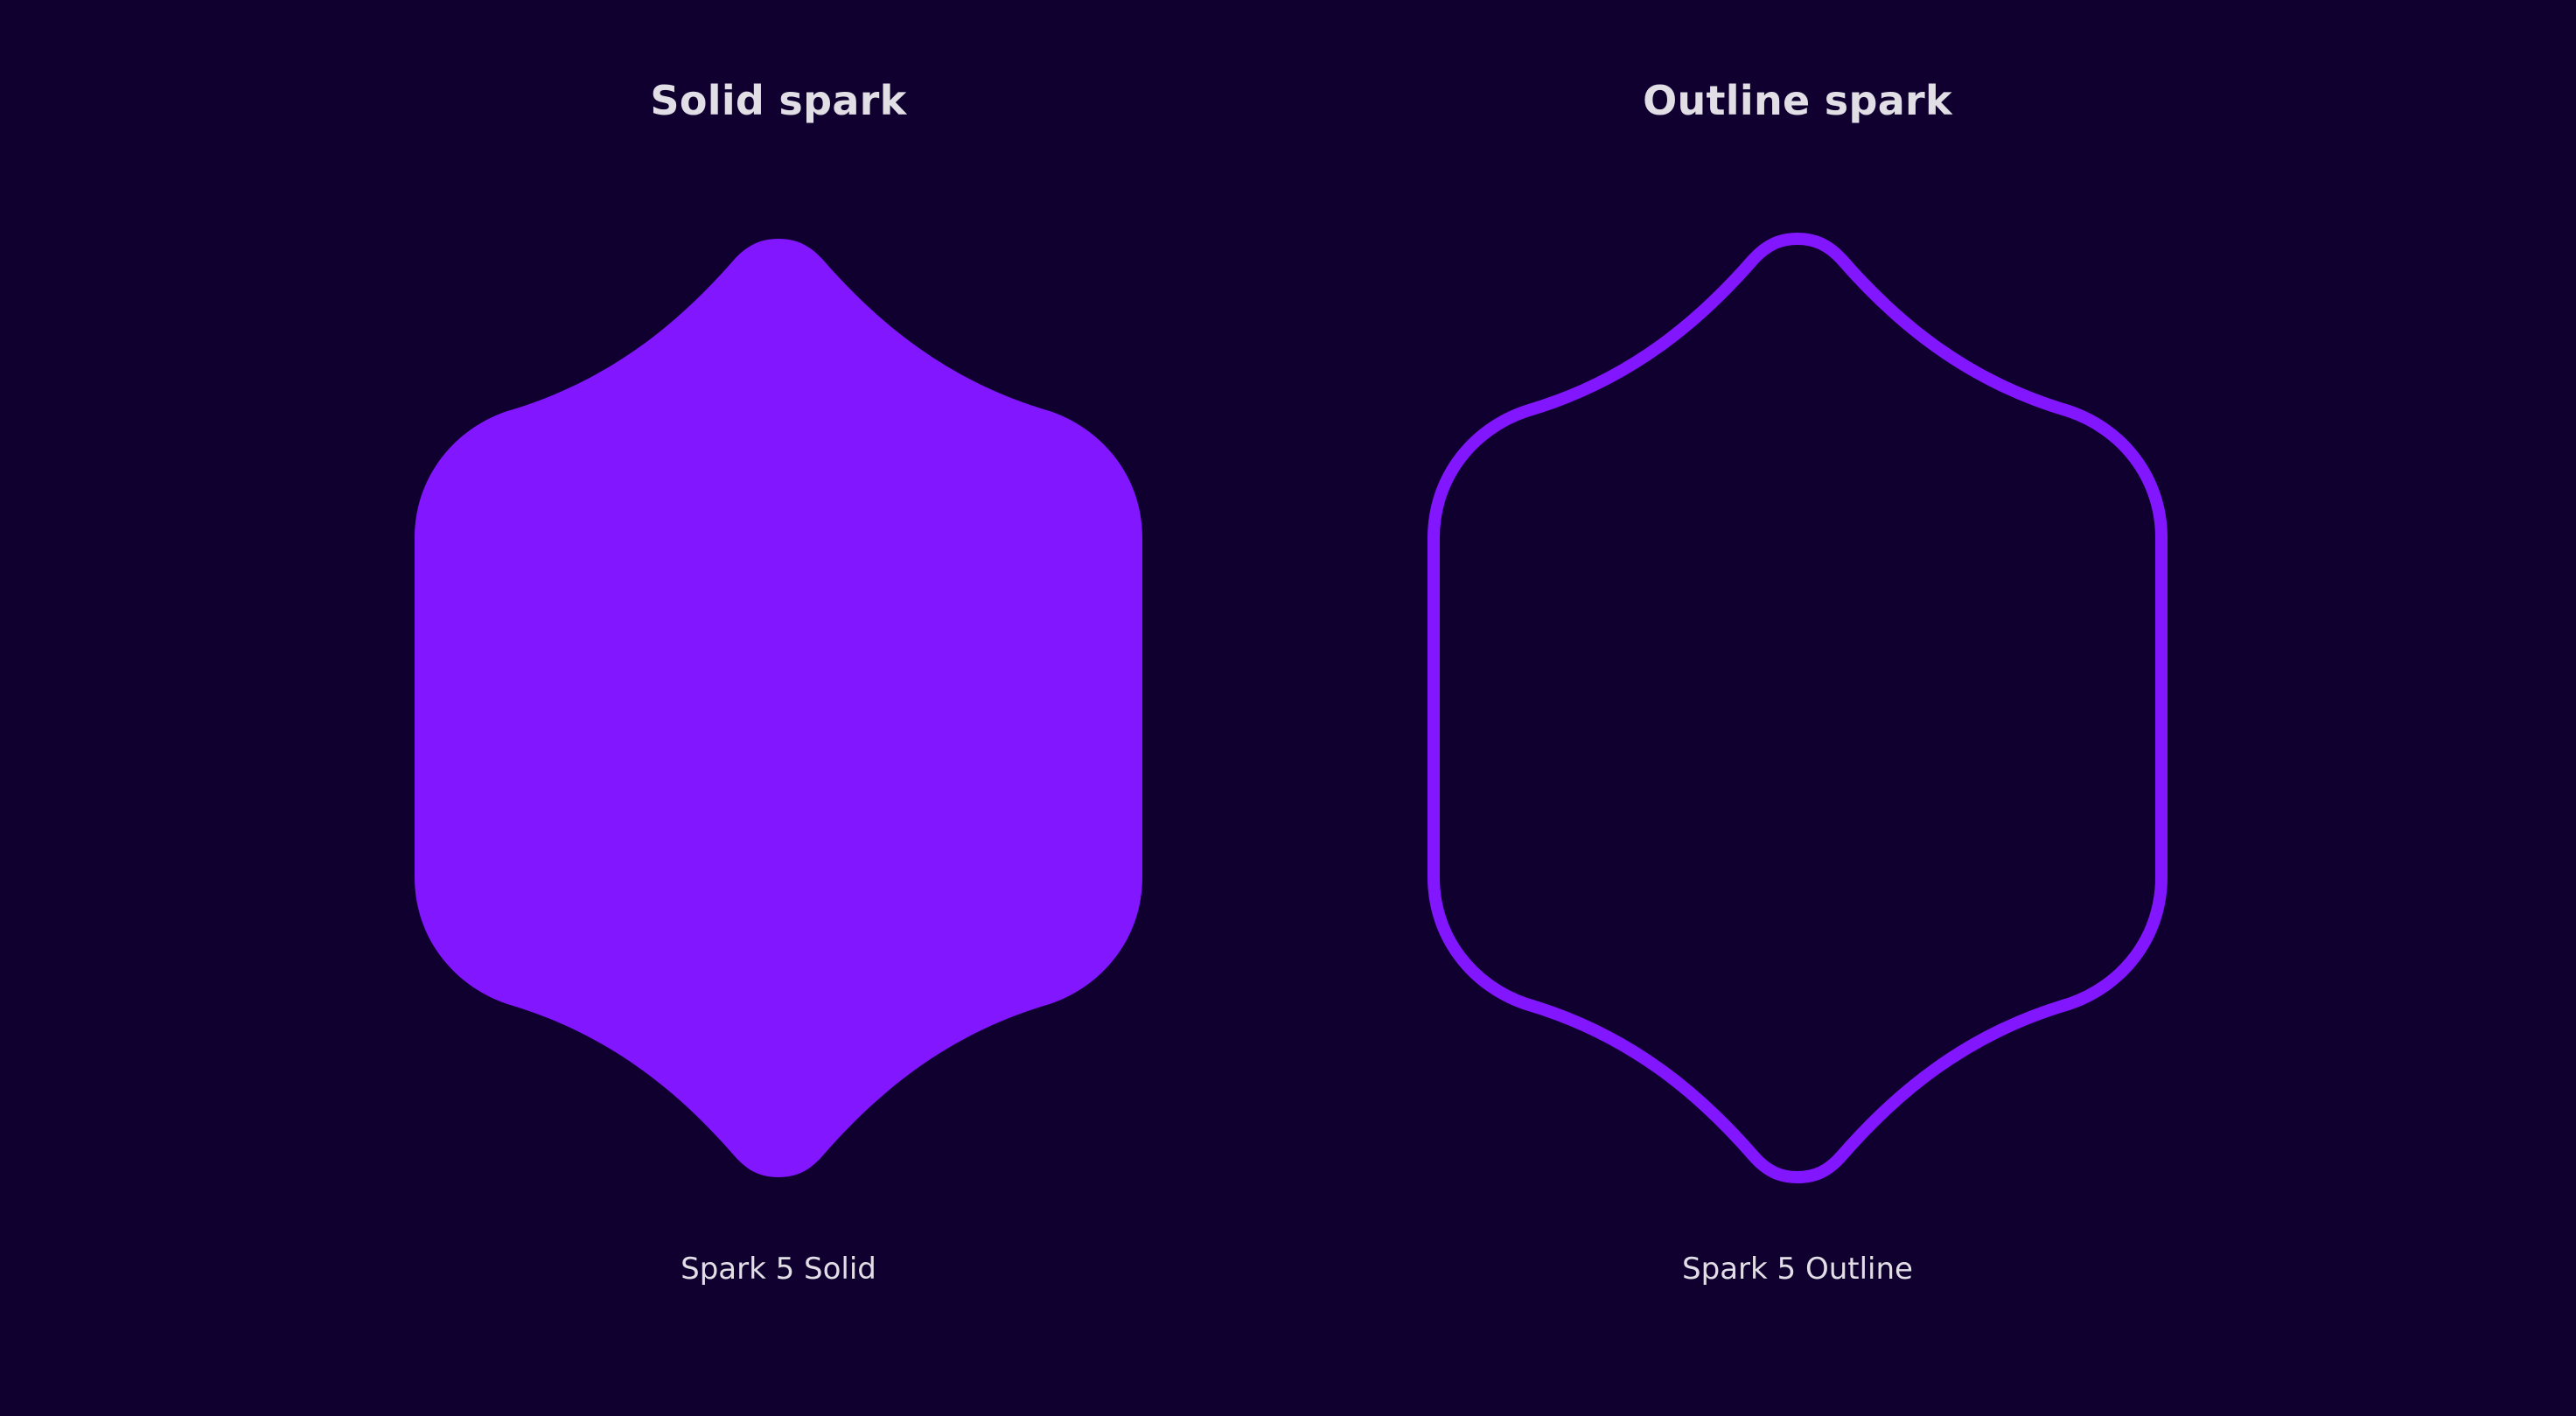 Image resolution: width=2576 pixels, height=1416 pixels. I want to click on solid-spark-caption: Spark 5 Solid, so click(778, 1269).